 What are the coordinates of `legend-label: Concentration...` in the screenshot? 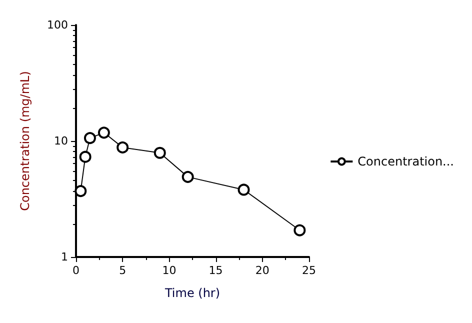 It's located at (406, 161).